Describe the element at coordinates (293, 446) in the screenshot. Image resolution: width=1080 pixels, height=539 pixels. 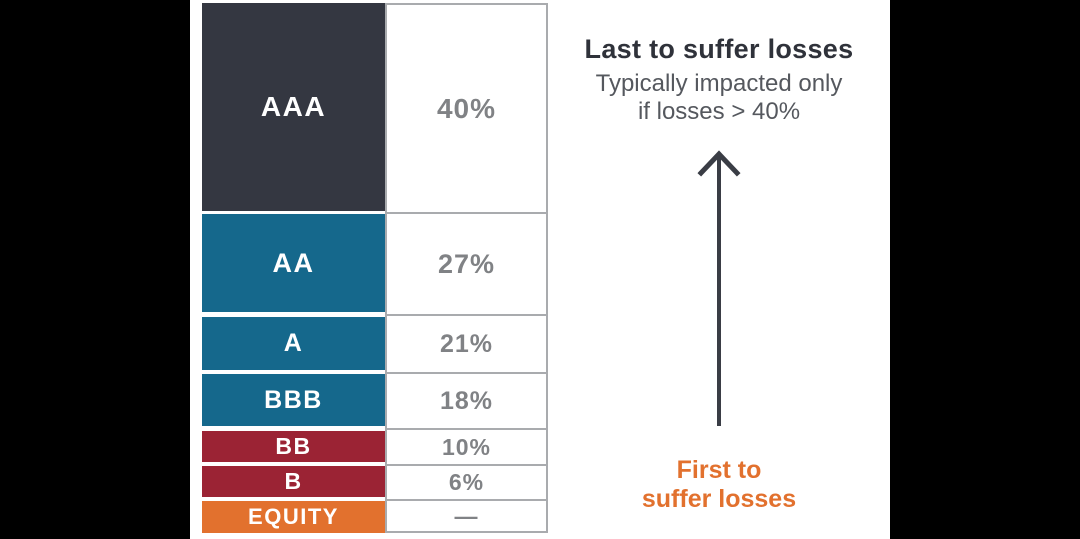
I see `tranche-block-bb: BB` at that location.